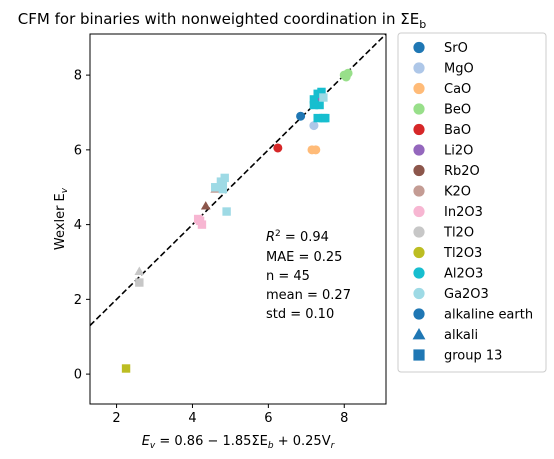  What do you see at coordinates (462, 171) in the screenshot?
I see `legend-label: Rb2O` at bounding box center [462, 171].